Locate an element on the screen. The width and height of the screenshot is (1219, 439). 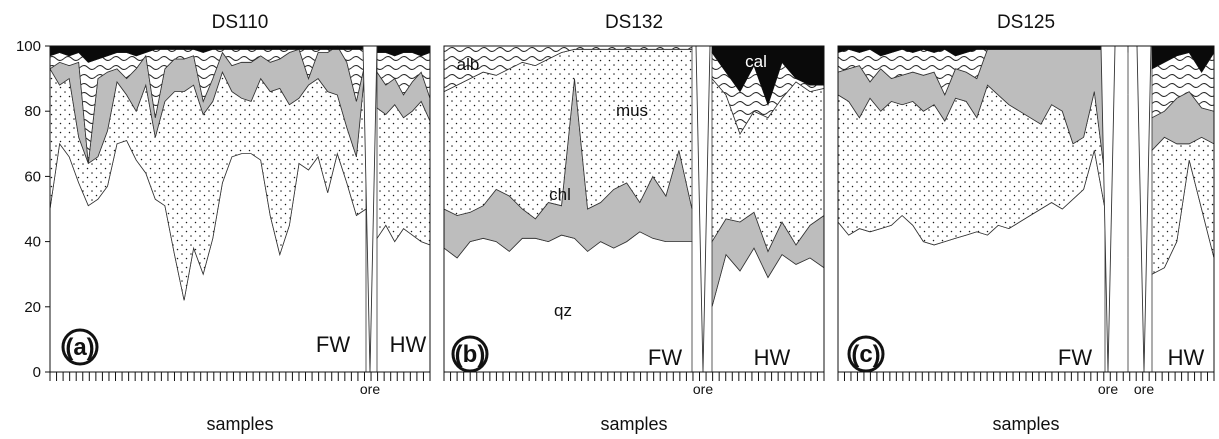
y-tick-label: 0 is located at coordinates (37, 372).